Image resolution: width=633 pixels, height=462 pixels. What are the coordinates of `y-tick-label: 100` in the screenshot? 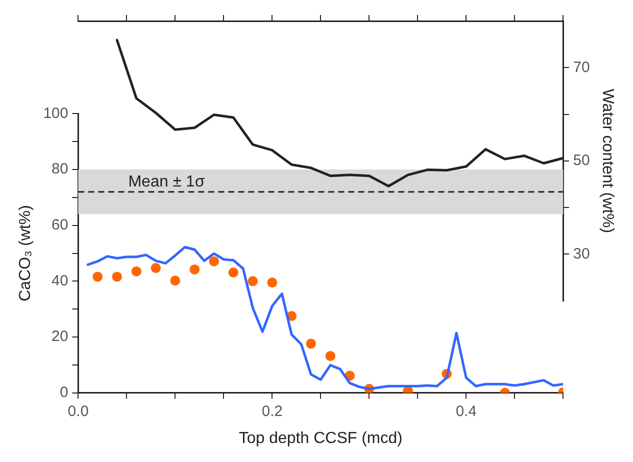 It's located at (55, 113).